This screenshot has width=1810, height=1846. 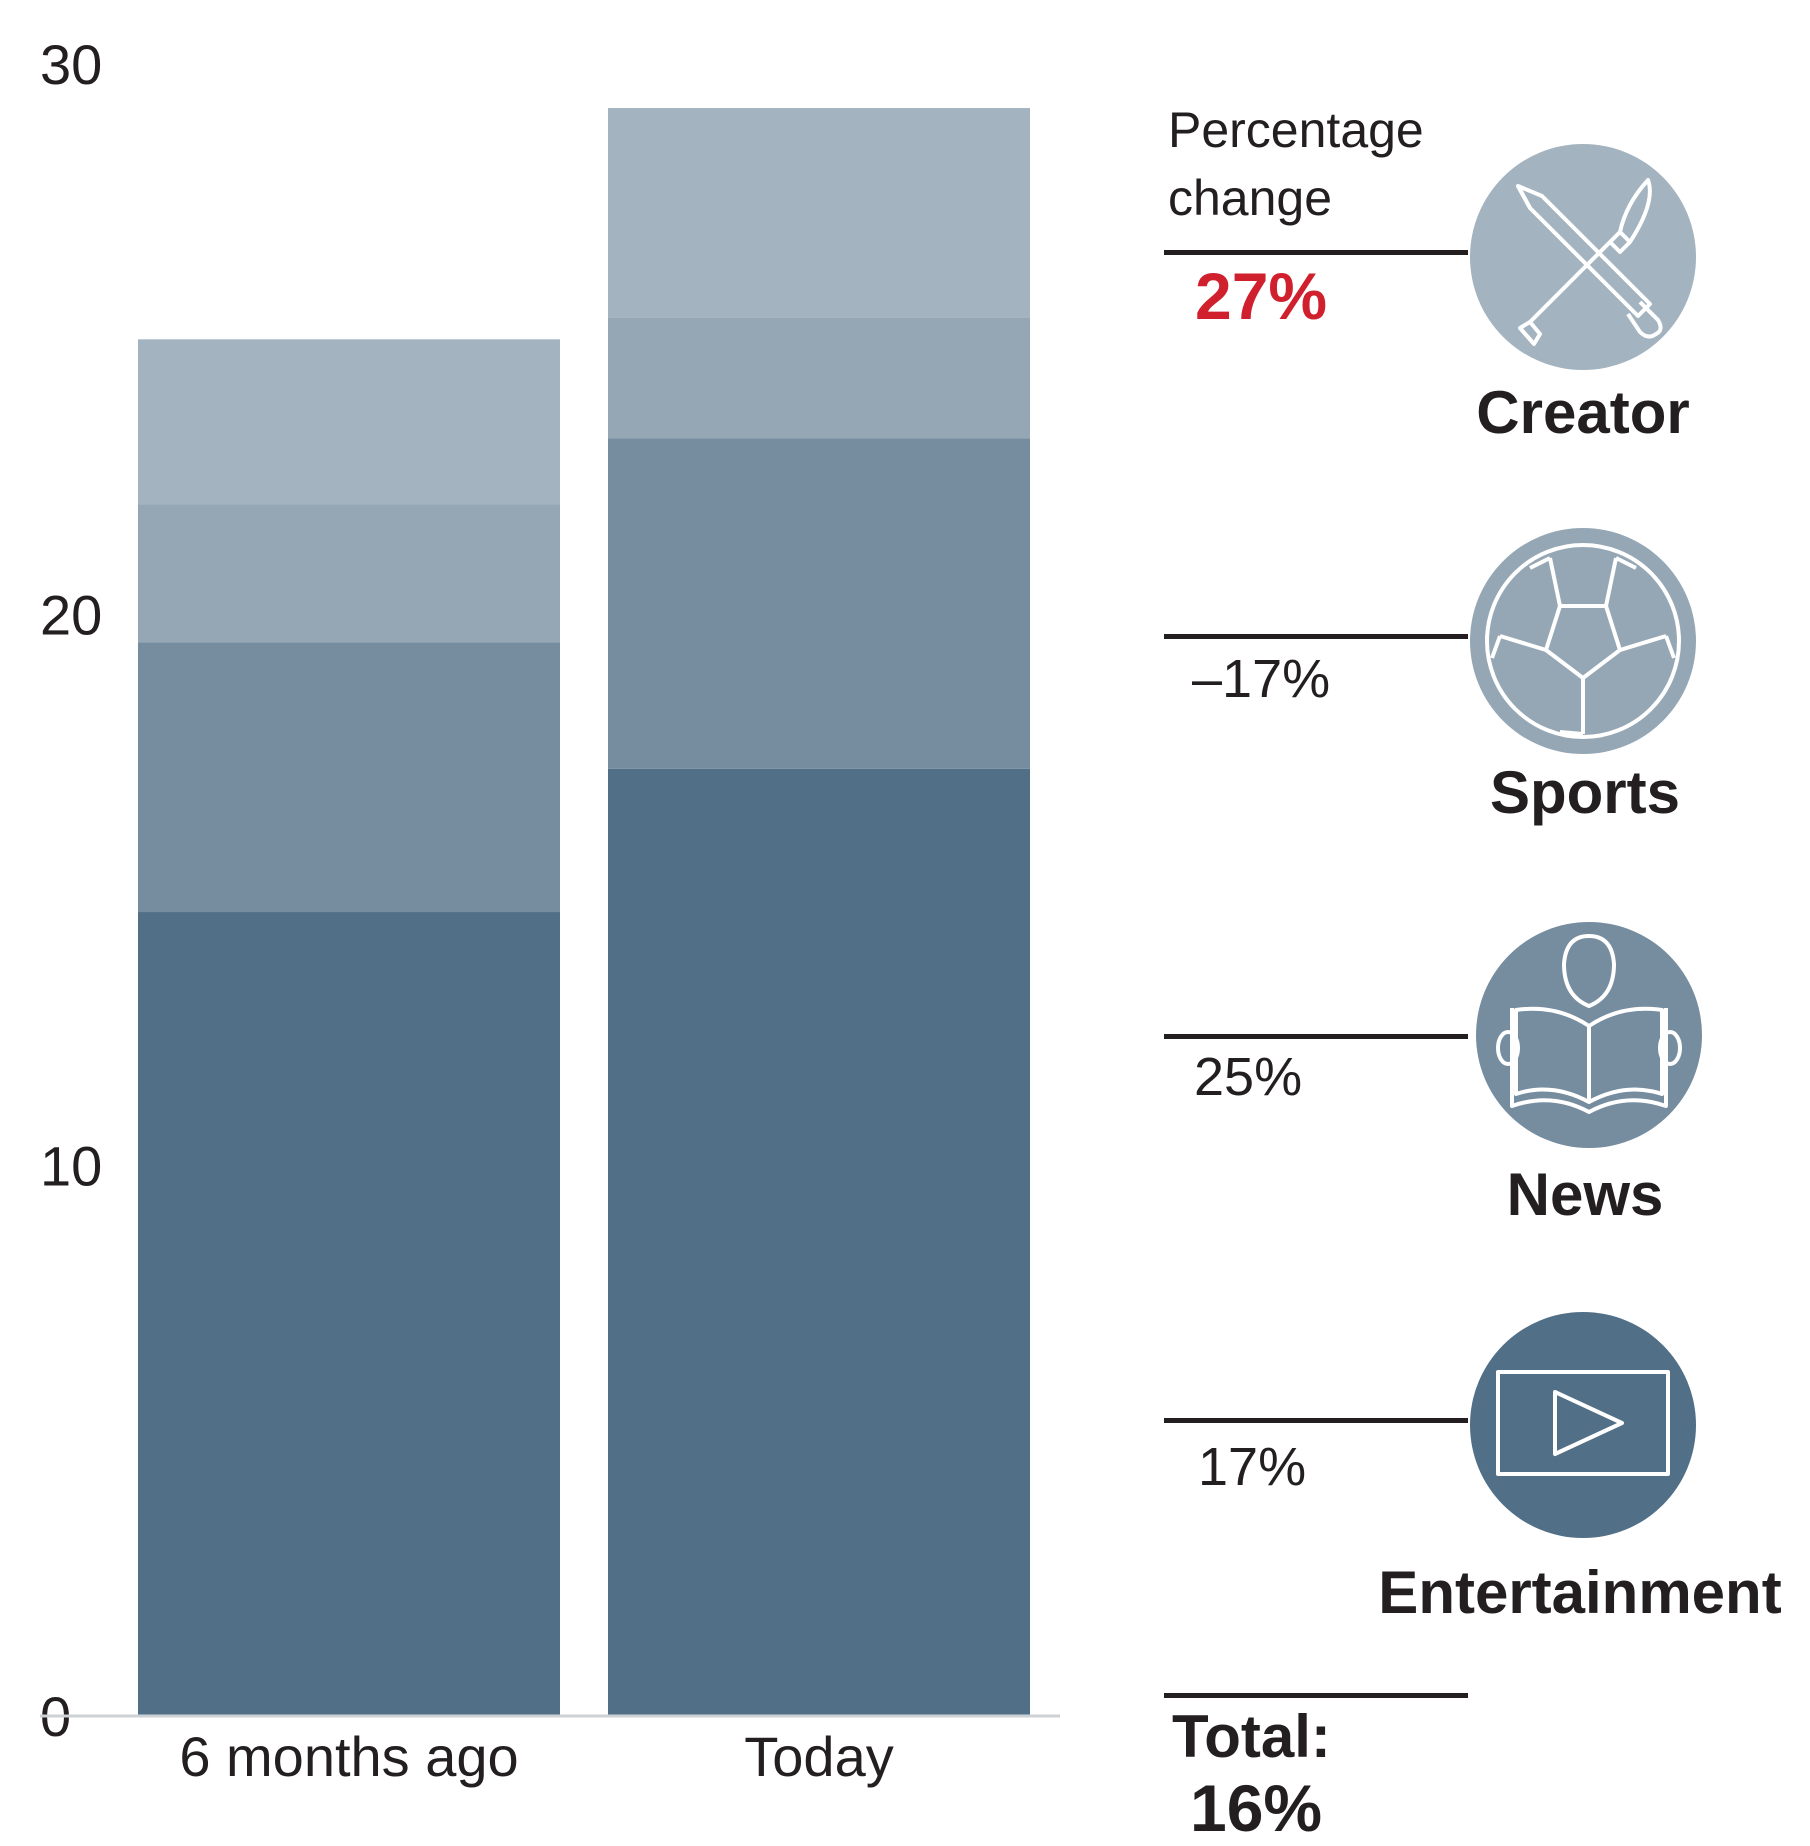 I want to click on total-value: 16%, so click(x=1256, y=1808).